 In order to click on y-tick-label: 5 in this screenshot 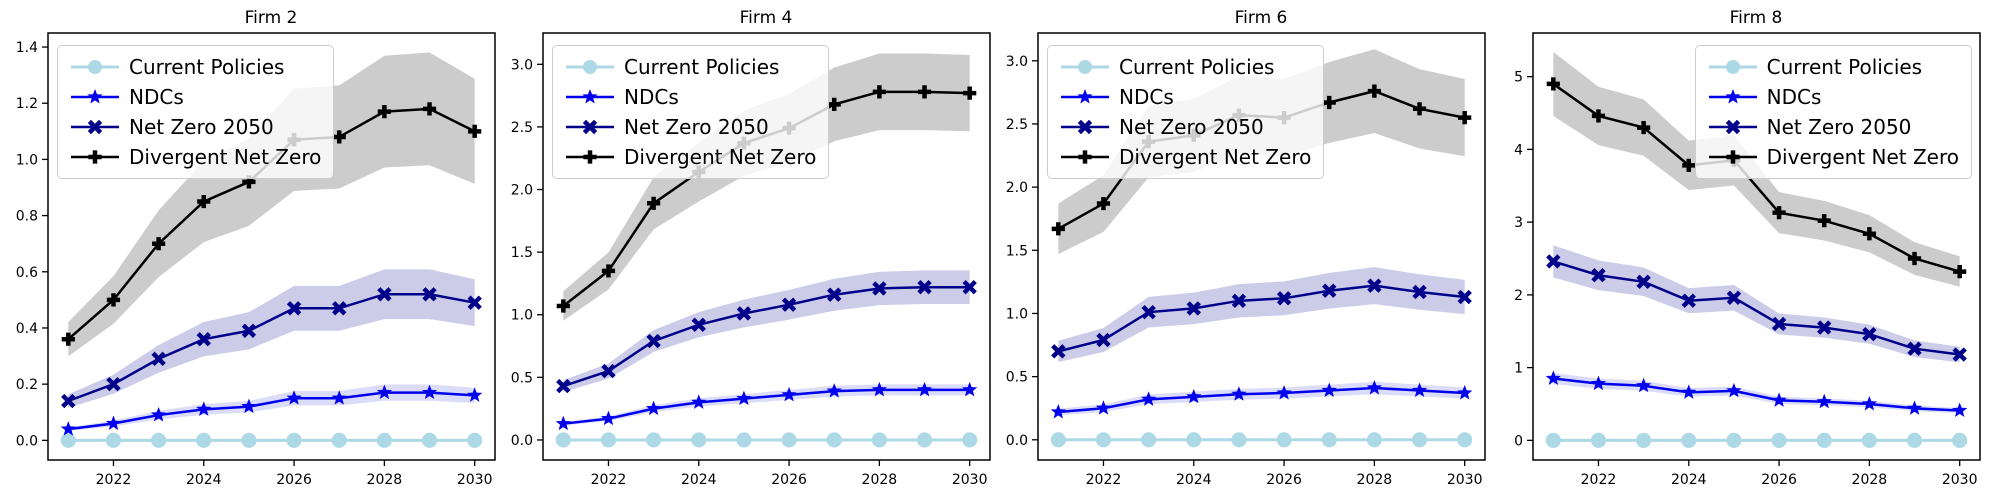, I will do `click(1518, 78)`.